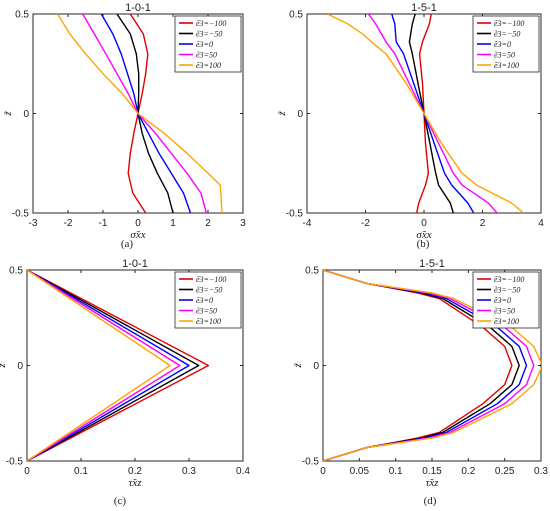 The image size is (550, 511). What do you see at coordinates (432, 471) in the screenshot?
I see `x-tick-label: 0.15` at bounding box center [432, 471].